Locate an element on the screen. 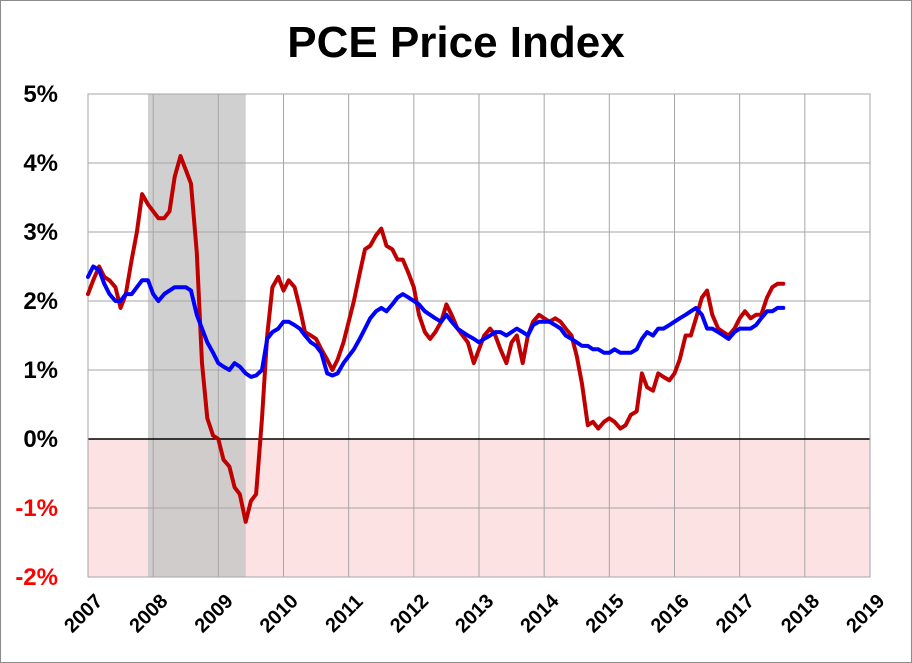  y-tick-label: 0% is located at coordinates (40, 439).